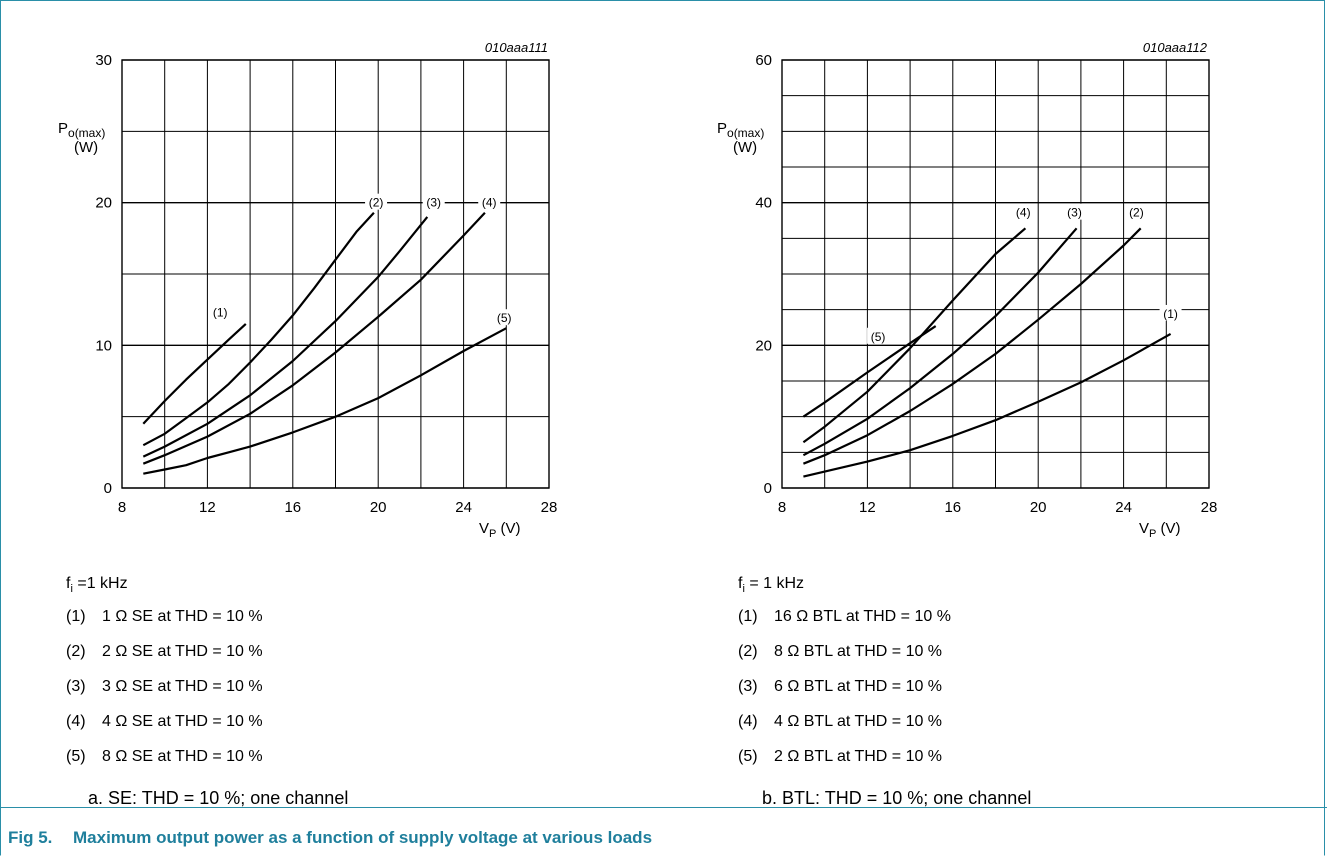 The image size is (1327, 858). What do you see at coordinates (748, 651) in the screenshot?
I see `legend-number: (2)` at bounding box center [748, 651].